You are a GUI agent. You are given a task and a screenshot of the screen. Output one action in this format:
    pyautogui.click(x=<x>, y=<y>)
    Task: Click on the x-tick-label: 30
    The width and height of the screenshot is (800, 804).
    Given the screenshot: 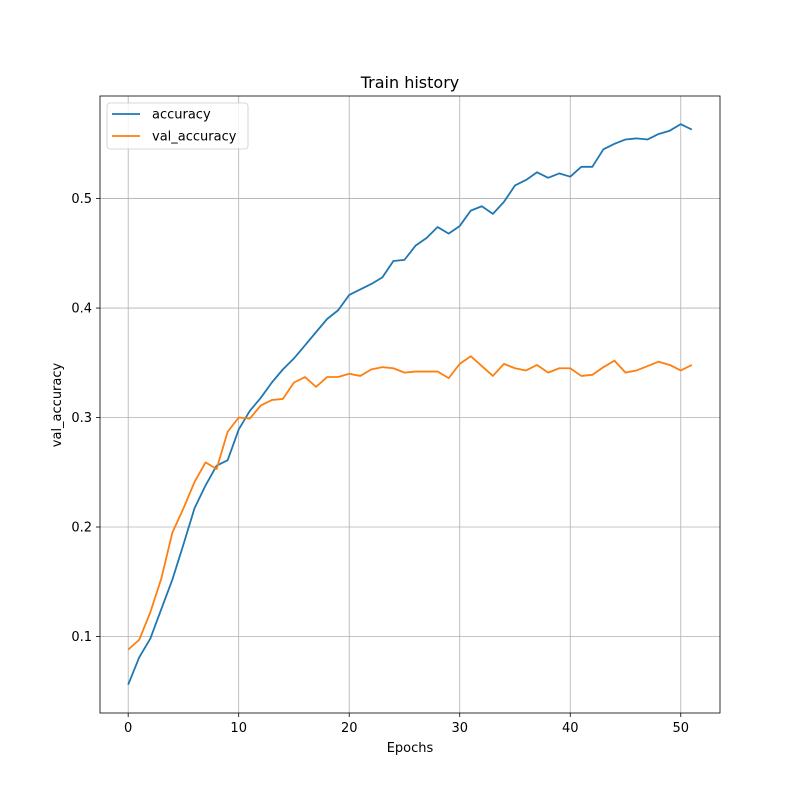 What is the action you would take?
    pyautogui.click(x=459, y=728)
    